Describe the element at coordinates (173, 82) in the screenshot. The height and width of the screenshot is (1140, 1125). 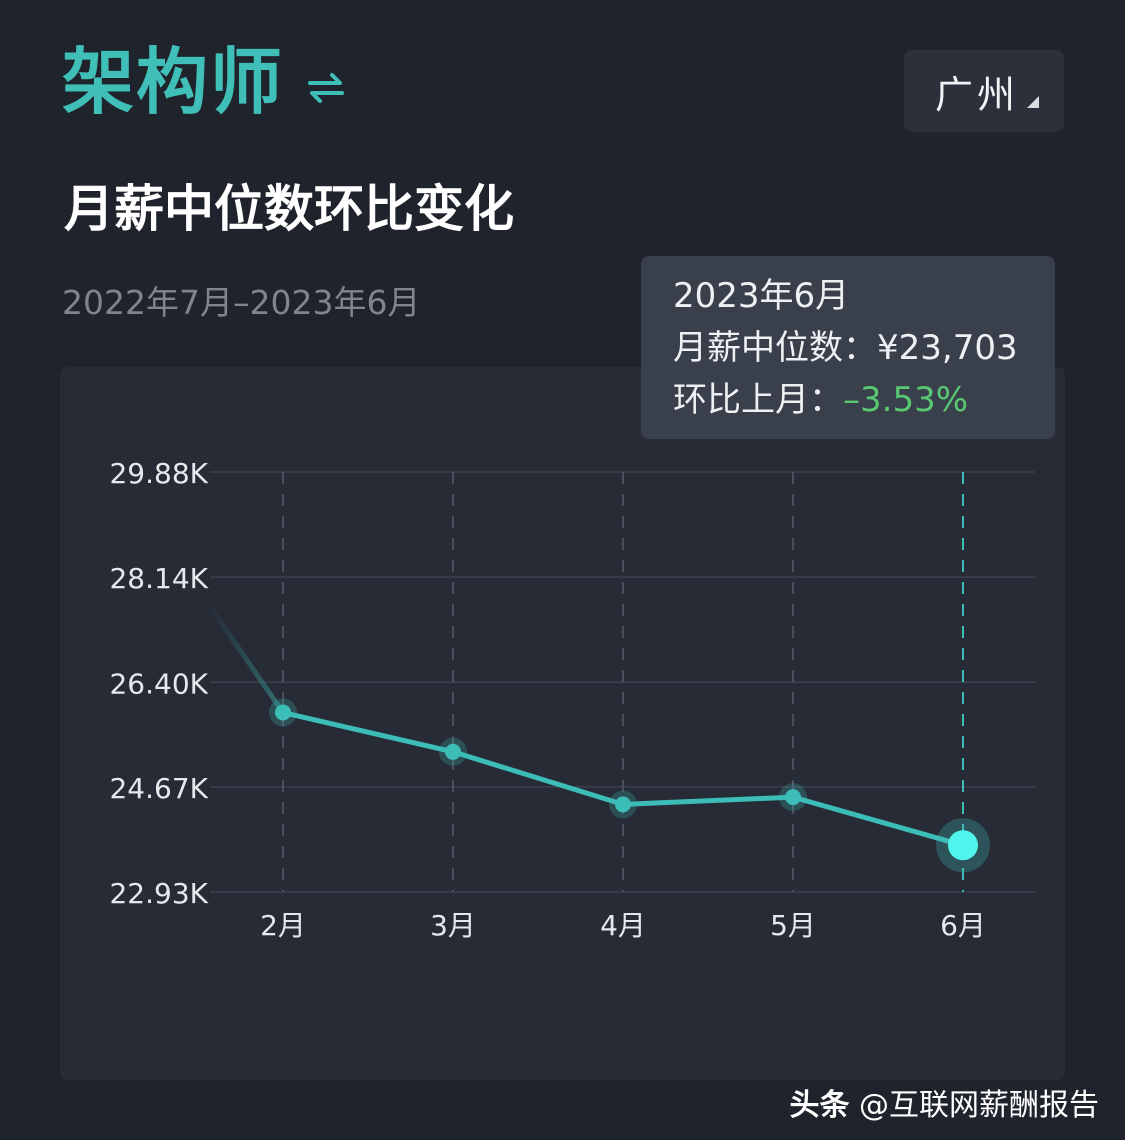
I see `job-title: 架构师` at that location.